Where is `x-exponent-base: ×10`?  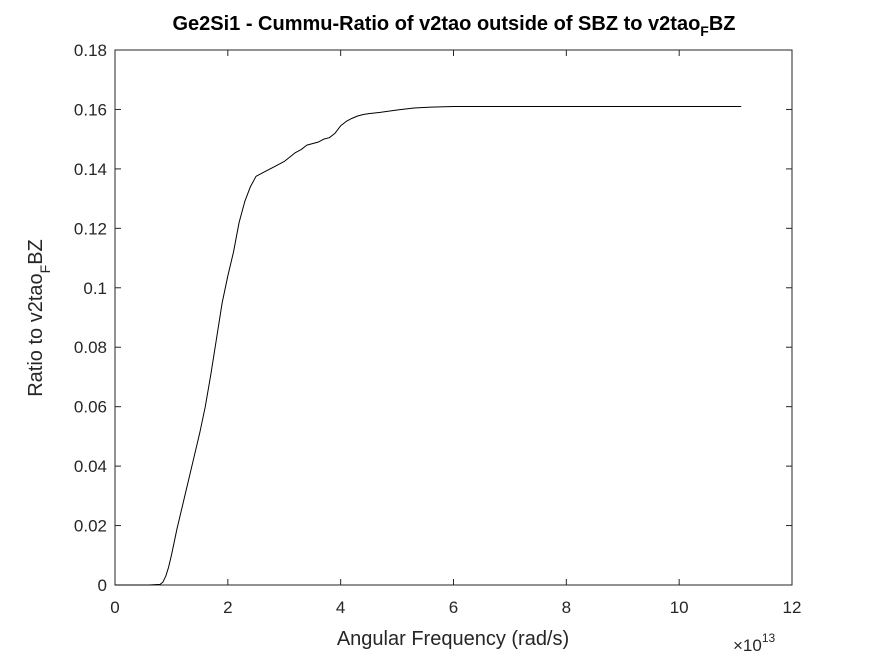
x-exponent-base: ×10 is located at coordinates (747, 645).